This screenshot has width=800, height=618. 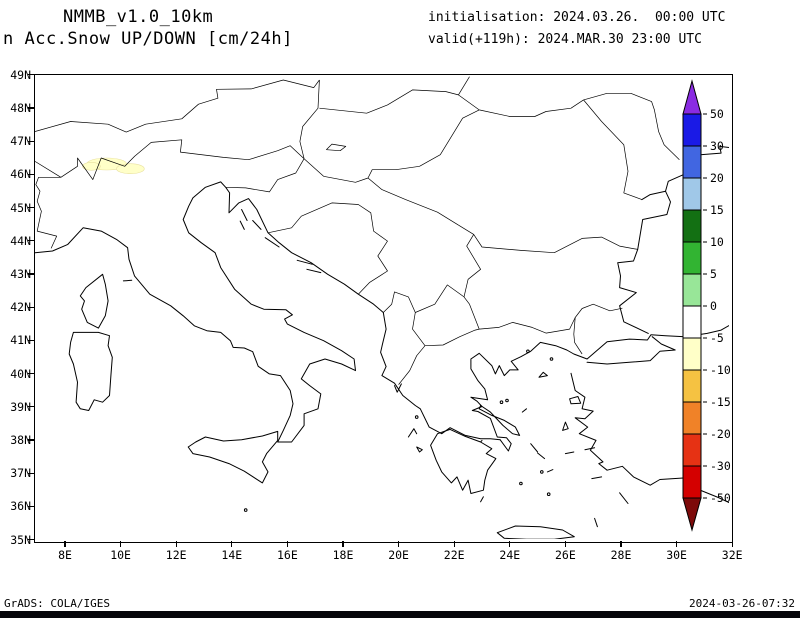 What do you see at coordinates (713, 306) in the screenshot?
I see `colorbar-label: 0` at bounding box center [713, 306].